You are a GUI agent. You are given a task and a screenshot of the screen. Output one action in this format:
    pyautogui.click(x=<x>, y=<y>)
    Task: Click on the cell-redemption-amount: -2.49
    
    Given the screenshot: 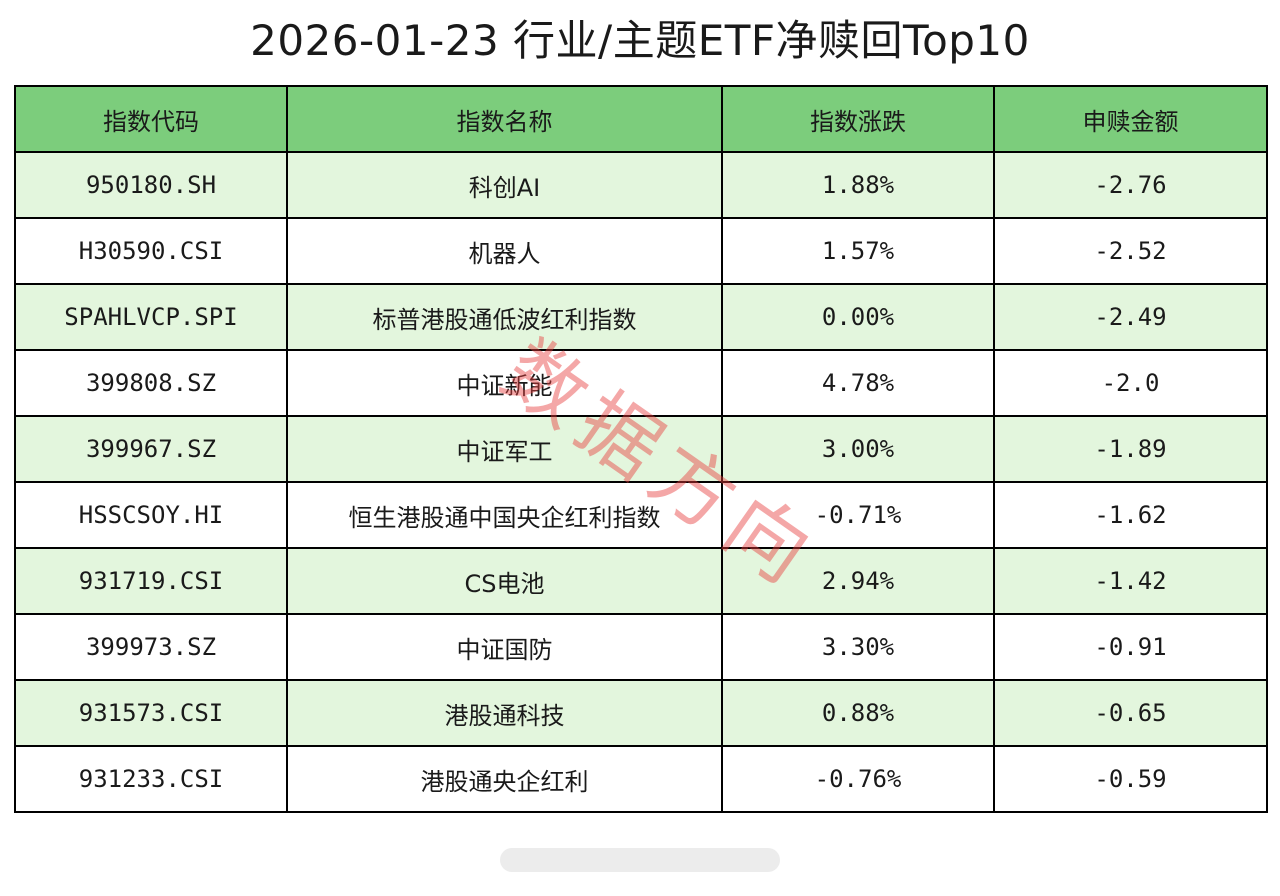 What is the action you would take?
    pyautogui.click(x=1130, y=317)
    